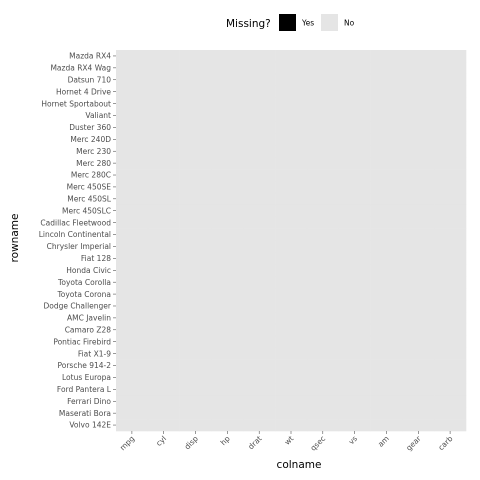 The width and height of the screenshot is (480, 480). I want to click on y-tick-label: Mazda RX4, so click(90, 56).